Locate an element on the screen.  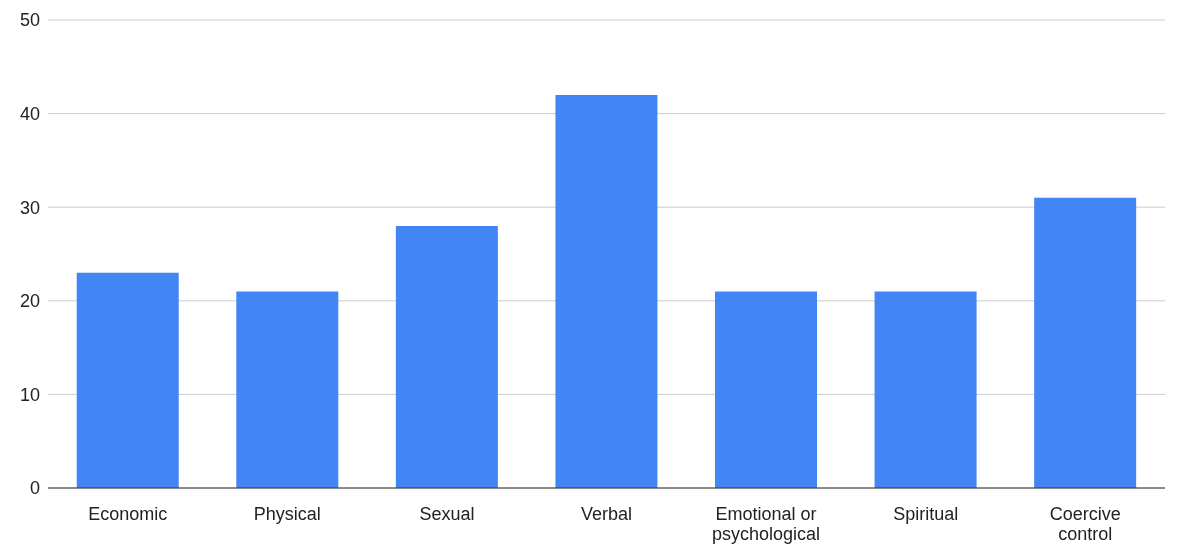
y-tick-label: 10 is located at coordinates (29, 394).